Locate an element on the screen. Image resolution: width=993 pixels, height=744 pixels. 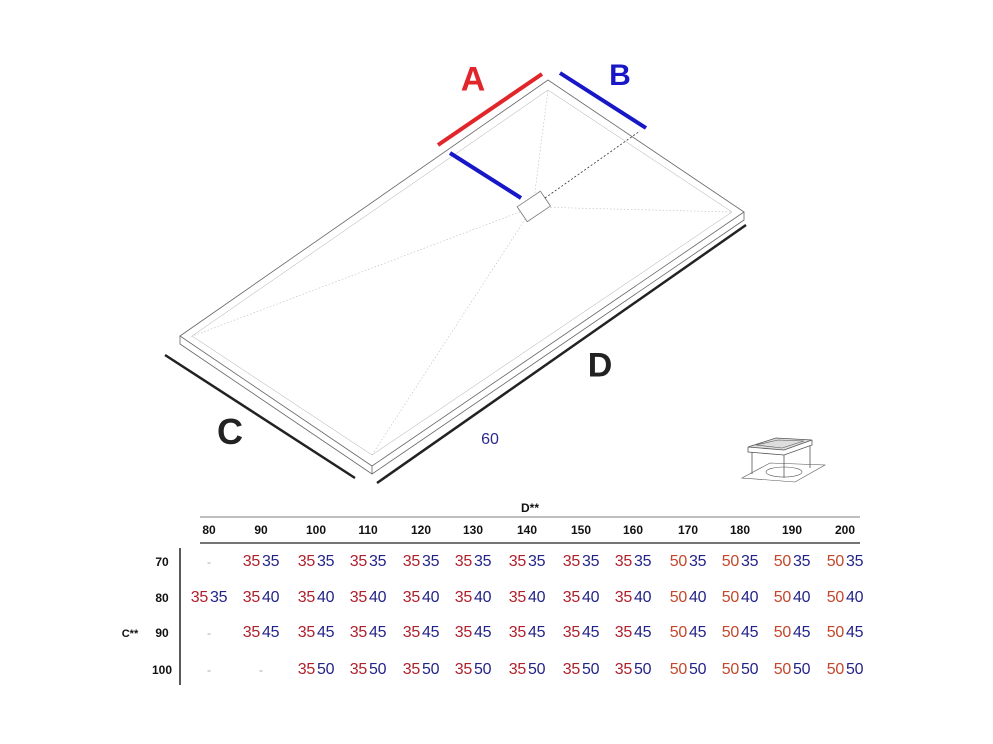
row-header: 100 is located at coordinates (162, 670).